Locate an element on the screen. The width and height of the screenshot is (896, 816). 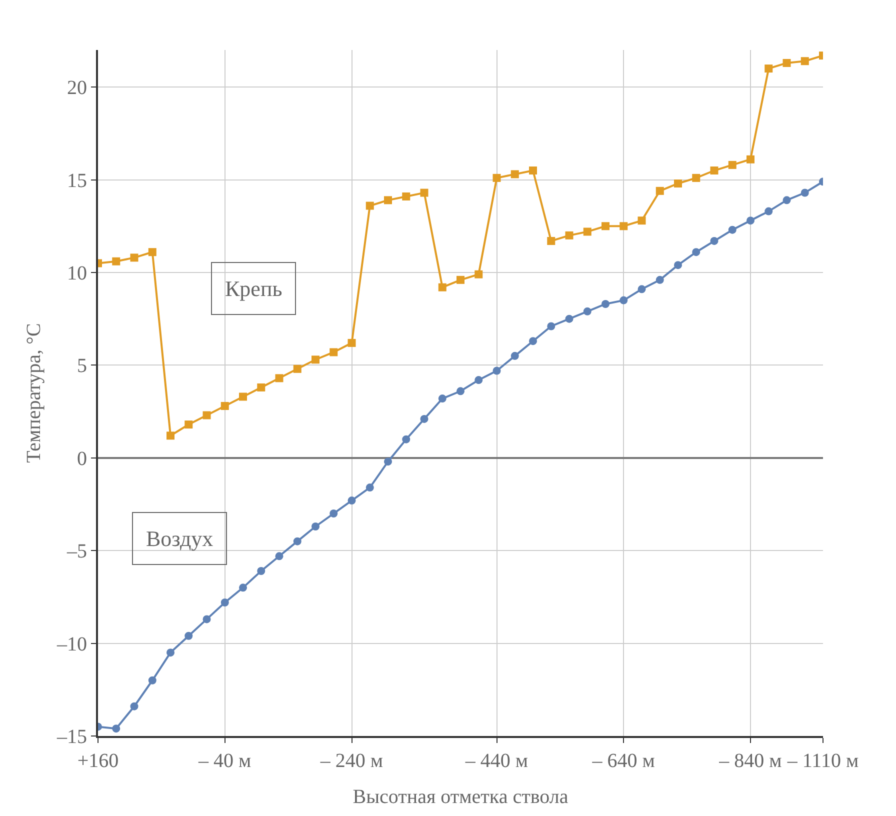
y-tick-label: 10 is located at coordinates (77, 273).